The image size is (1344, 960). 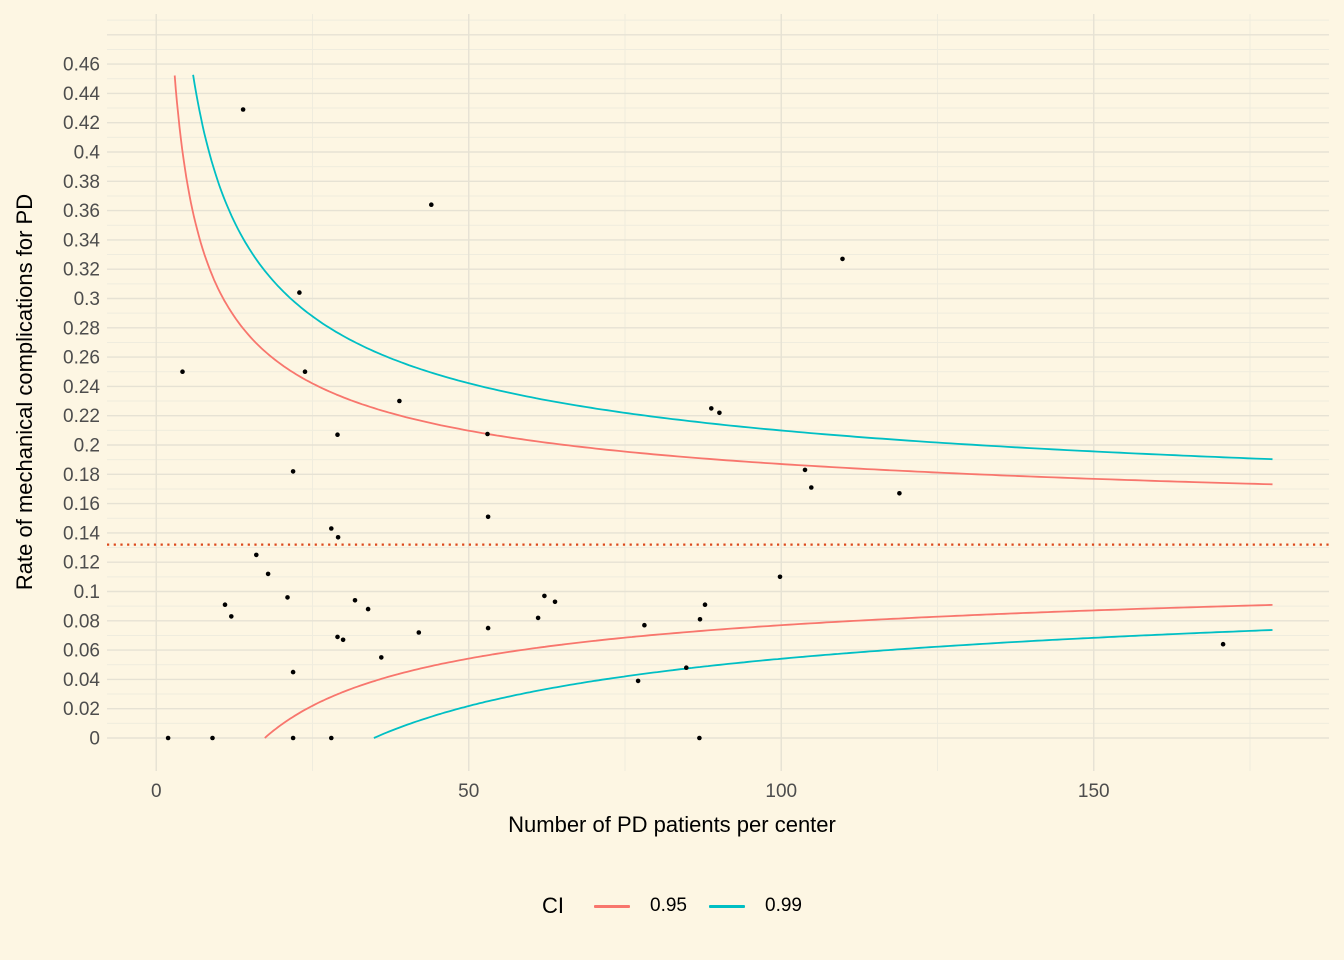 I want to click on y-tick-label: 0.42, so click(x=81, y=123).